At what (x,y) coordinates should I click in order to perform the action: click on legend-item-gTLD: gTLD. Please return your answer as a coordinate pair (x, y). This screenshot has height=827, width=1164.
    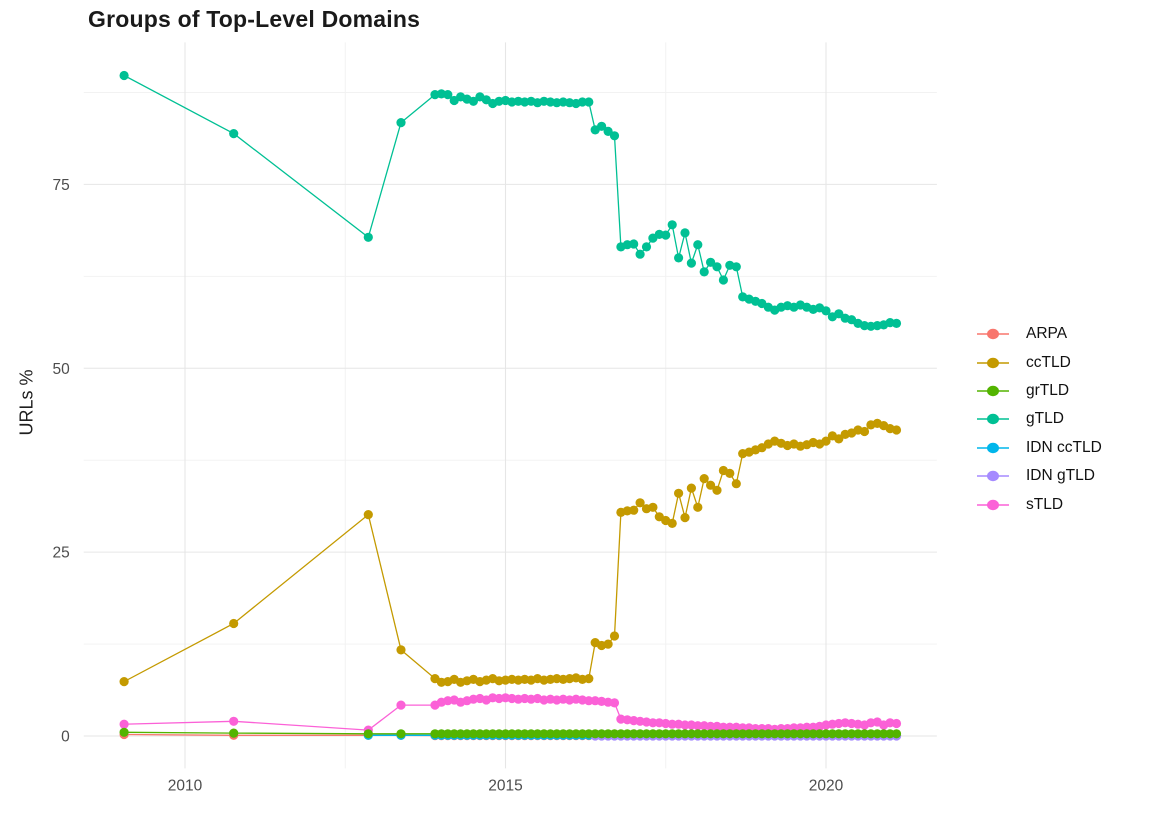
    Looking at the image, I should click on (1039, 419).